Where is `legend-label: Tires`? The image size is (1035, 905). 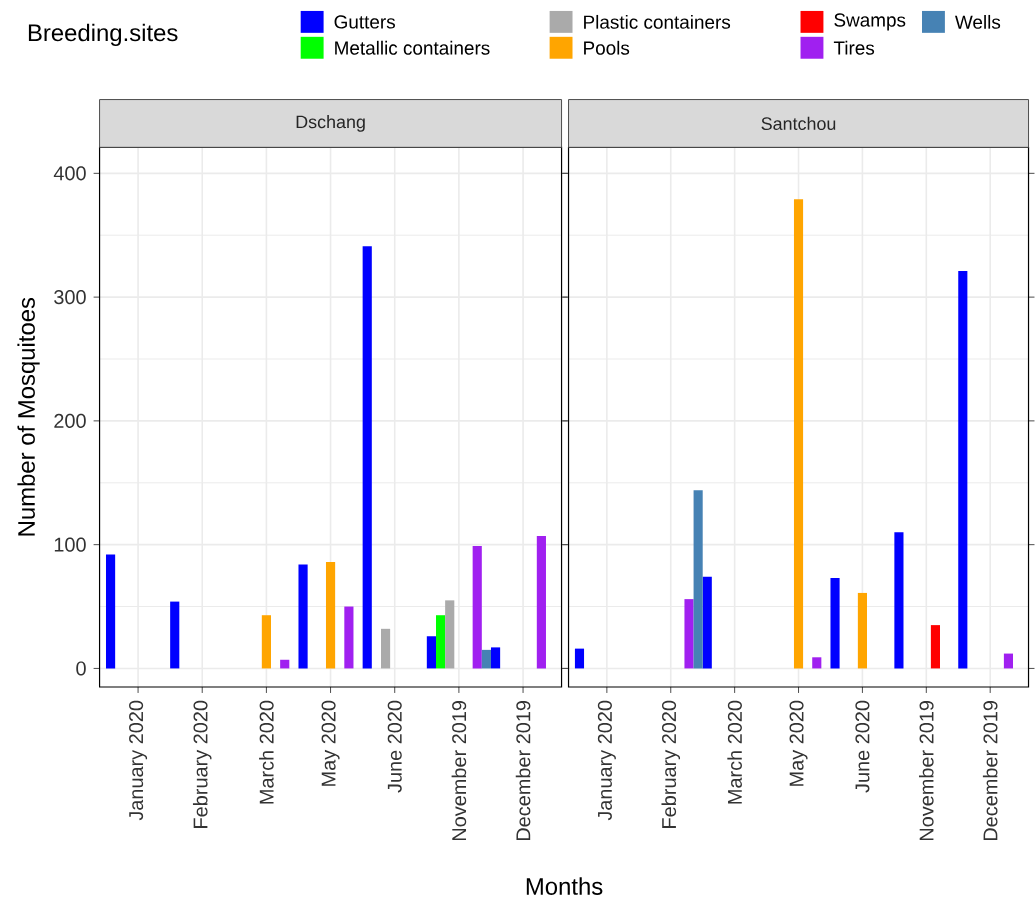 legend-label: Tires is located at coordinates (854, 47).